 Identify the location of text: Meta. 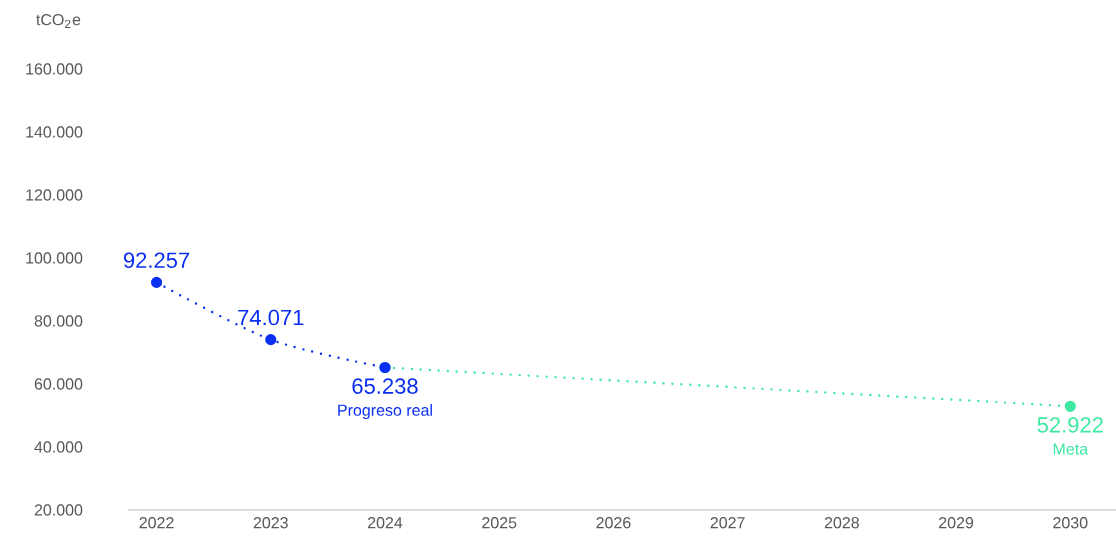
(1071, 449).